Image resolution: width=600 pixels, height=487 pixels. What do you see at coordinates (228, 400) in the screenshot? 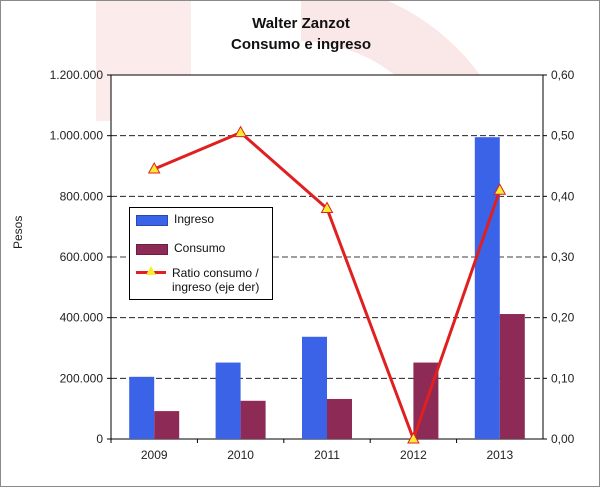
I see `bar-ingreso-2010` at bounding box center [228, 400].